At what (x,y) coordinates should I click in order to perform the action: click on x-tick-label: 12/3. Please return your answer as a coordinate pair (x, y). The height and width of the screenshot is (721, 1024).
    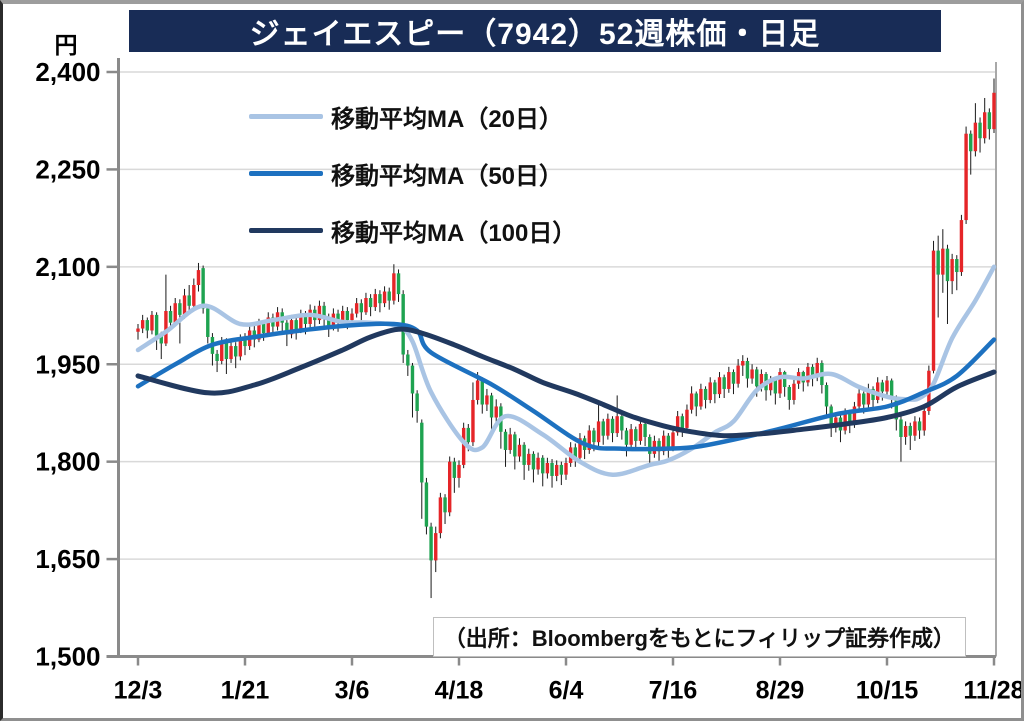
    Looking at the image, I should click on (138, 691).